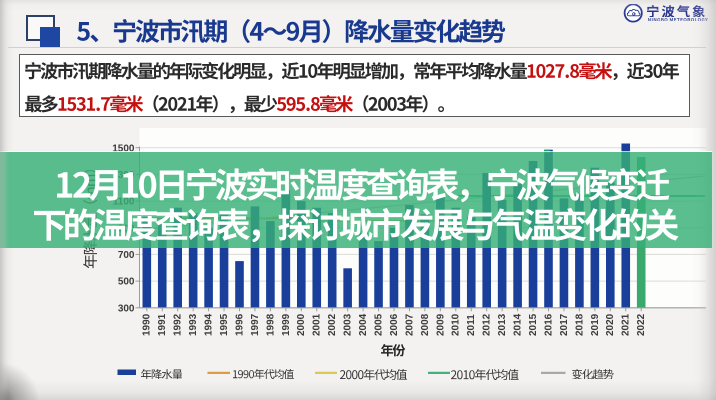 This screenshot has width=716, height=400. Describe the element at coordinates (193, 324) in the screenshot. I see `svg-text: 1993` at that location.